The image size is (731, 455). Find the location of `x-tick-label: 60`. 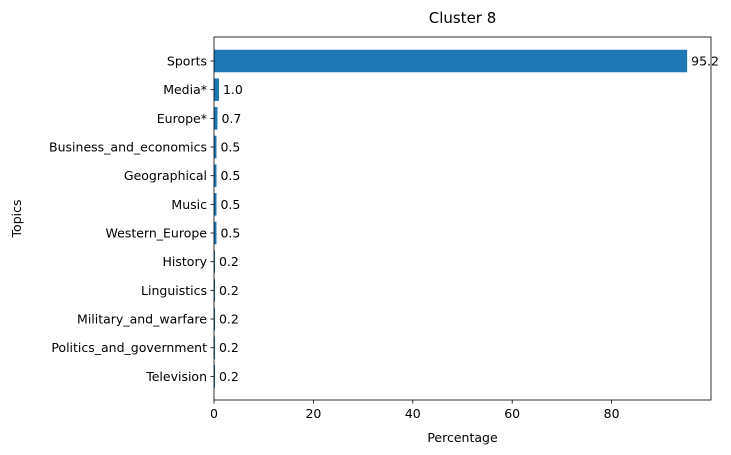

x-tick-label: 60 is located at coordinates (512, 413).